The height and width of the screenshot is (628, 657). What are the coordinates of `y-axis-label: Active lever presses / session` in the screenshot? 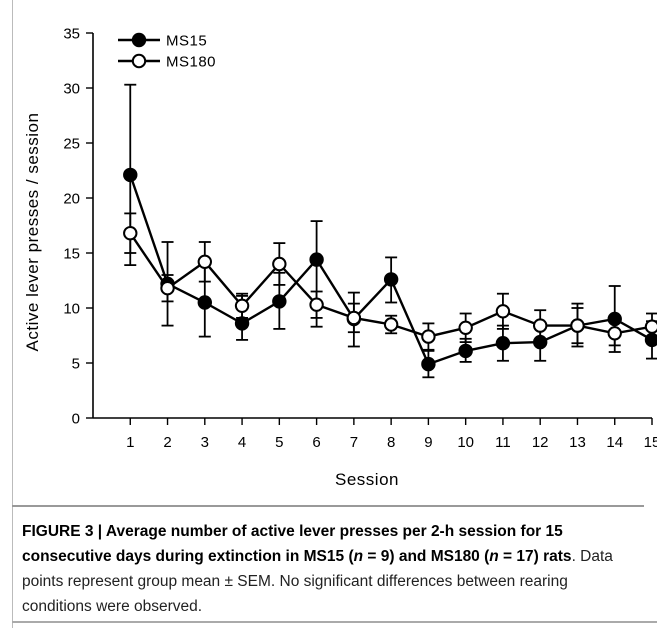 It's located at (32, 232).